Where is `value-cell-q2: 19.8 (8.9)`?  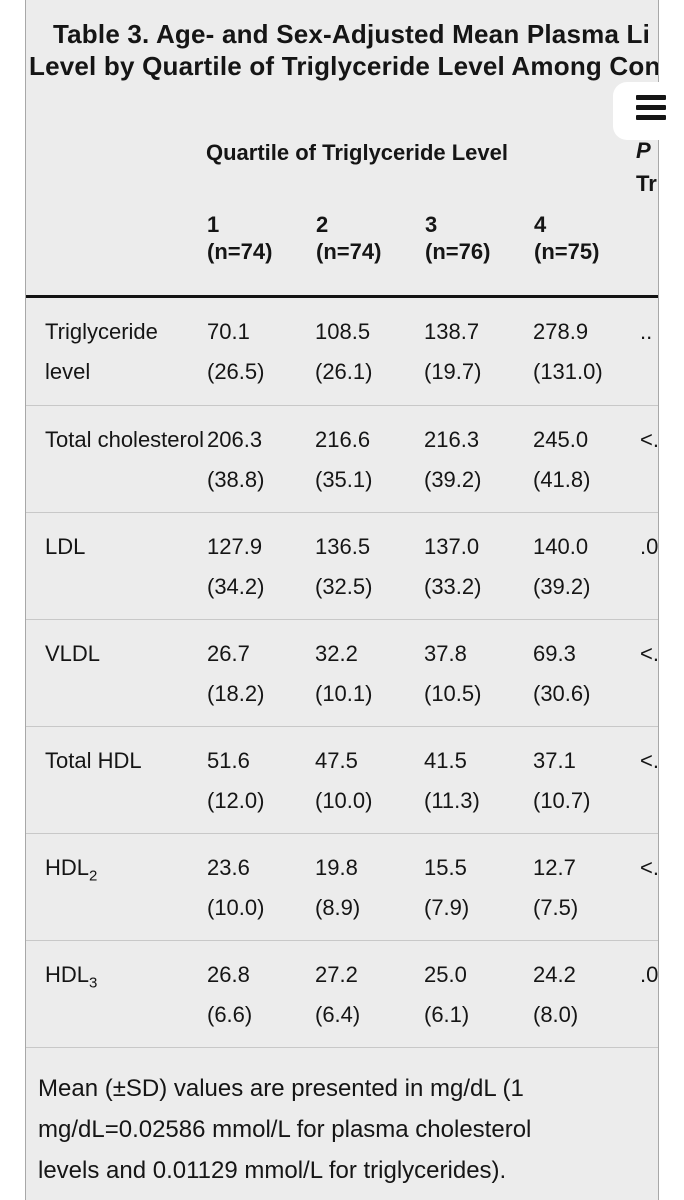
value-cell-q2: 19.8 (8.9) is located at coordinates (338, 887).